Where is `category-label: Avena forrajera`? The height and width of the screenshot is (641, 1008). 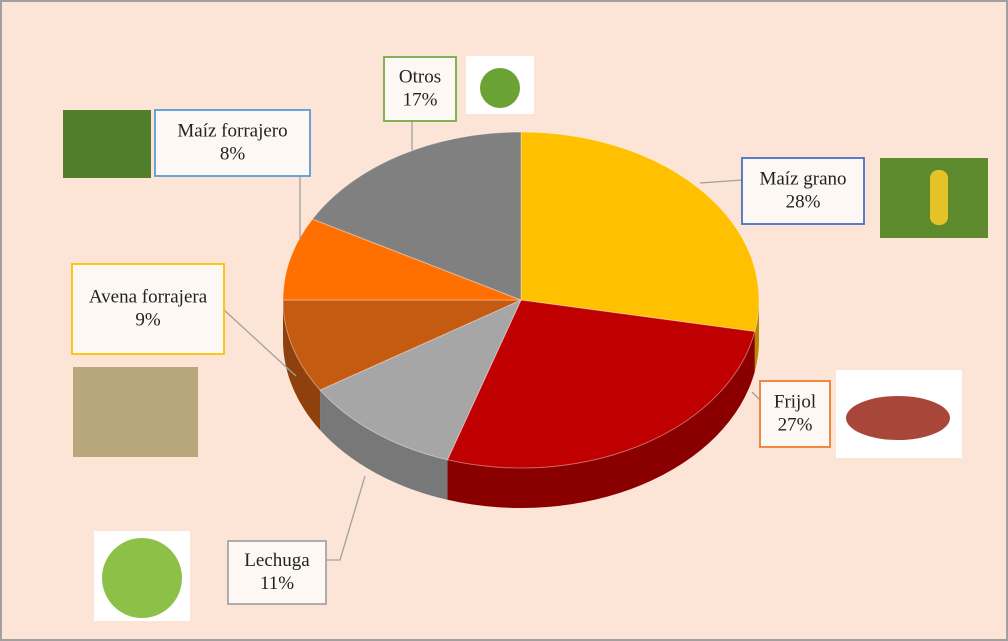 category-label: Avena forrajera is located at coordinates (148, 296).